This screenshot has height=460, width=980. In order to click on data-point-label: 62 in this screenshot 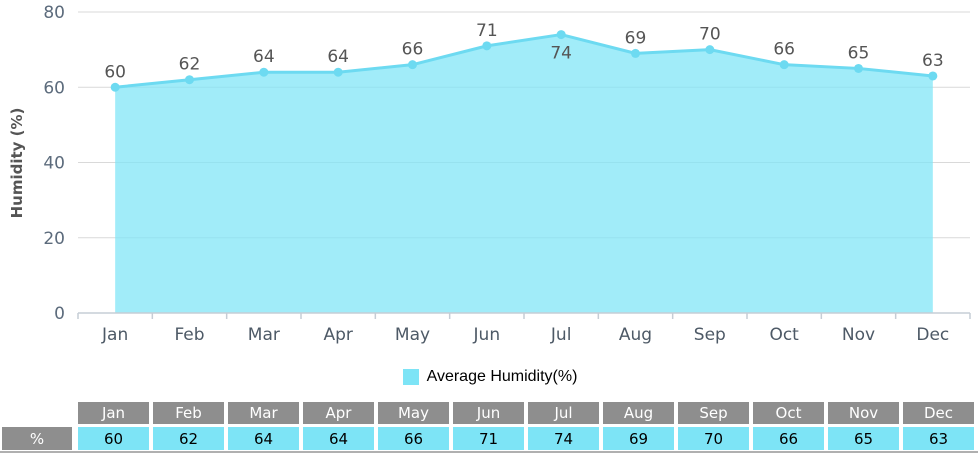, I will do `click(190, 65)`.